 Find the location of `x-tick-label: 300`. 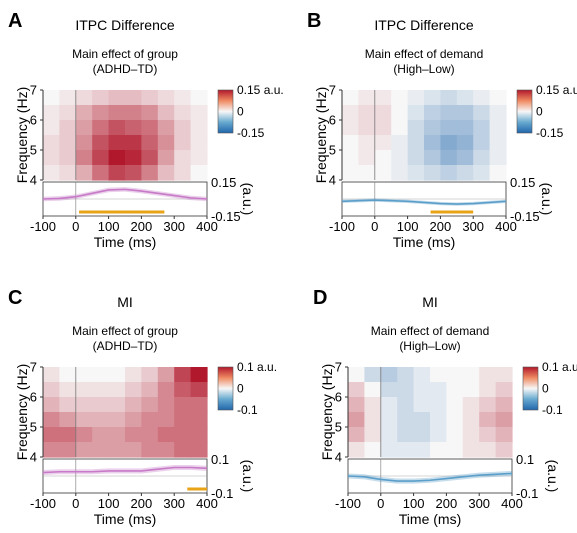

x-tick-label: 300 is located at coordinates (174, 226).